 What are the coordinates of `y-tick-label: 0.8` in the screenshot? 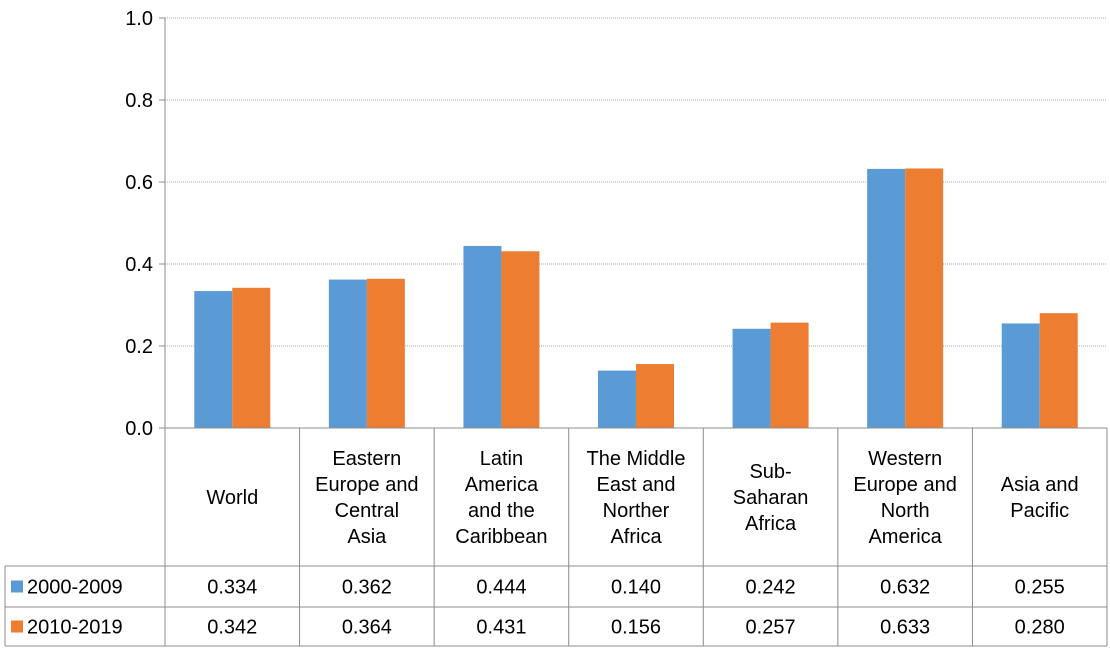 It's located at (139, 101).